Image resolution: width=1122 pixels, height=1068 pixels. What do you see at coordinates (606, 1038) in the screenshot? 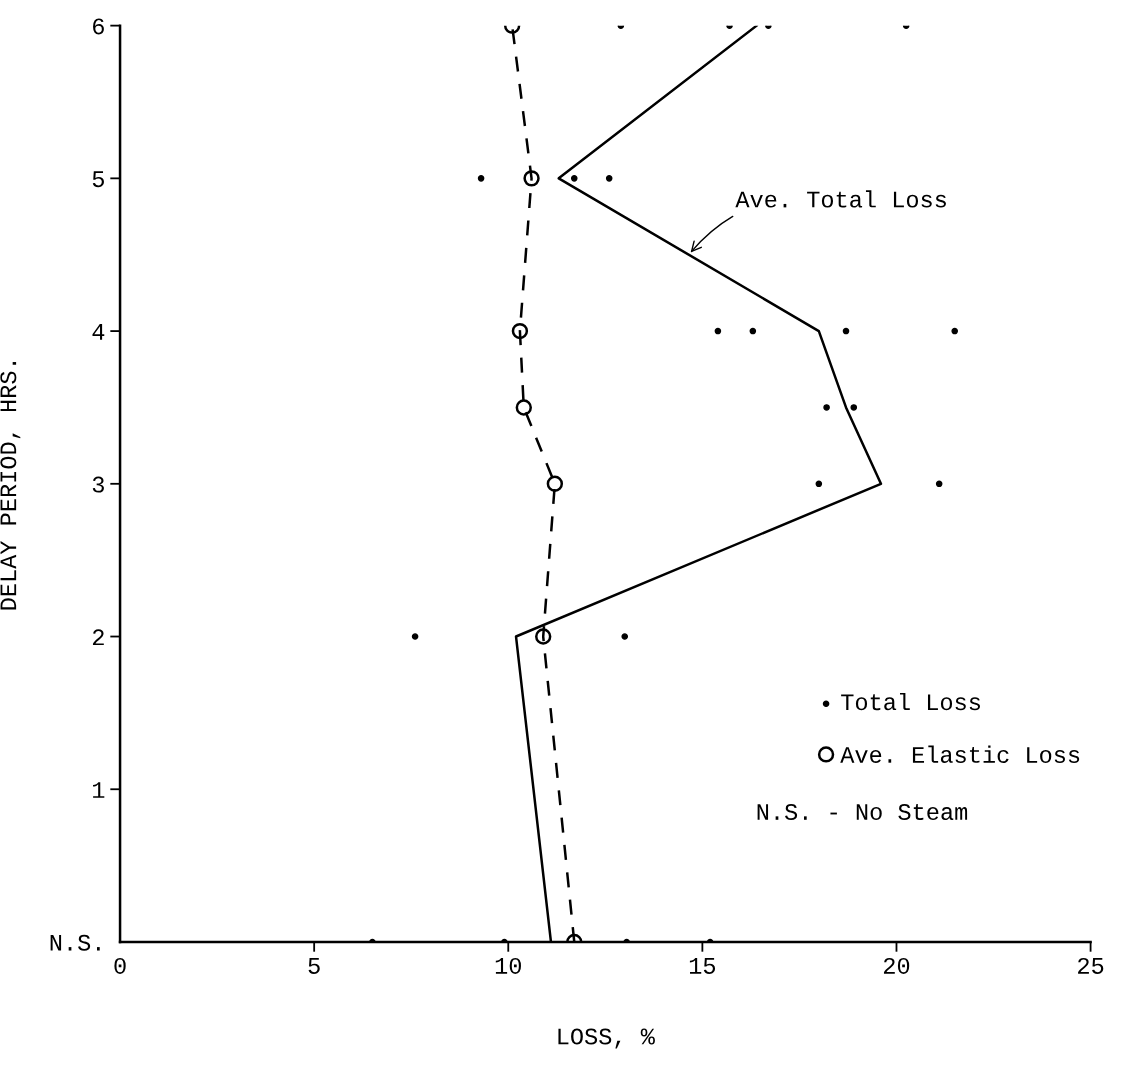
I see `x-axis-title: LOSS, %` at bounding box center [606, 1038].